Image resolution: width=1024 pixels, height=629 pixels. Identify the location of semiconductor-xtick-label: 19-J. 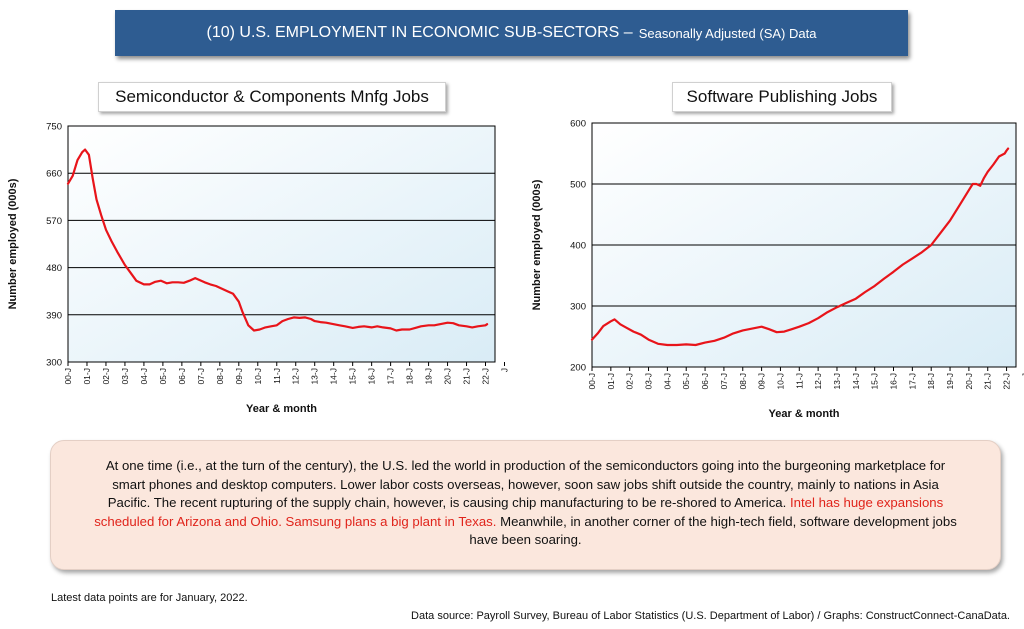
(429, 376).